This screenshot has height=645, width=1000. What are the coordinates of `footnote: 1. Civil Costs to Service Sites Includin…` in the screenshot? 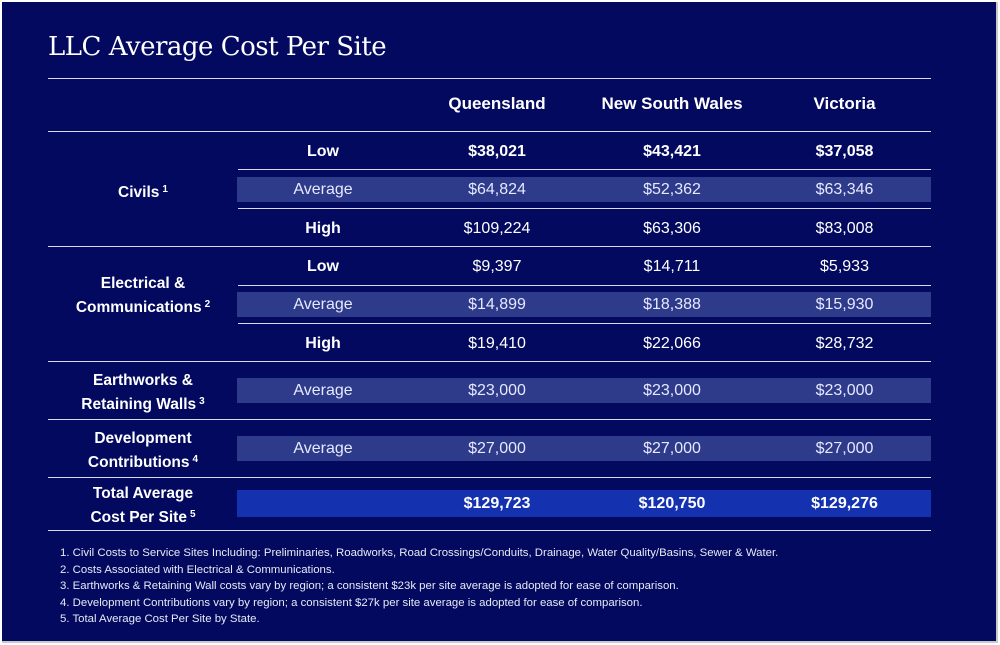 It's located at (419, 553).